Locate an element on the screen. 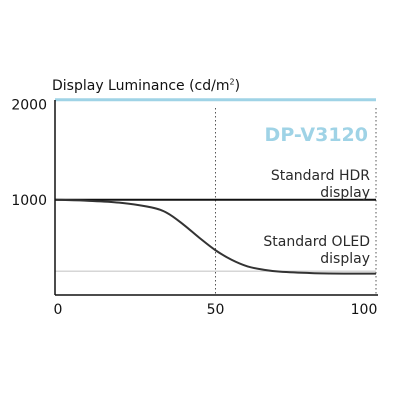 This screenshot has width=400, height=400. series-label-standard-hdr-1: display is located at coordinates (345, 193).